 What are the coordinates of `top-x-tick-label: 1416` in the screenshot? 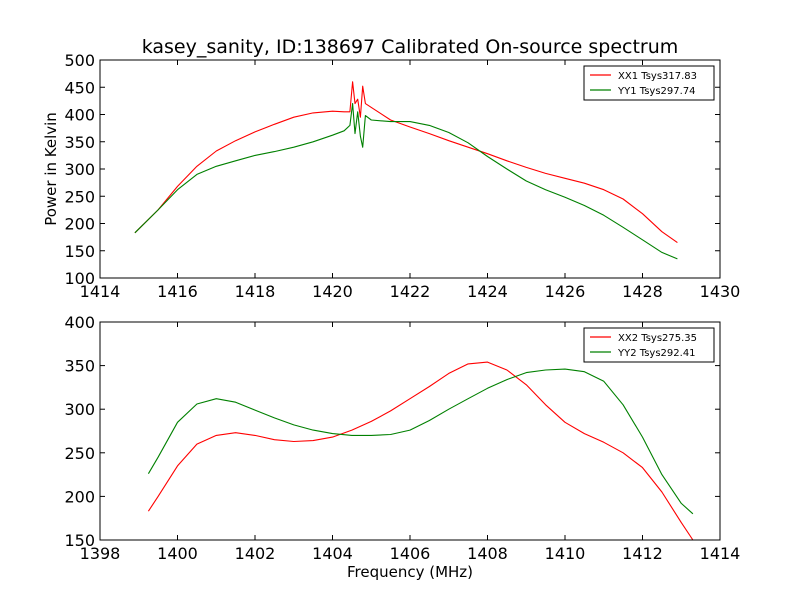 It's located at (177, 291).